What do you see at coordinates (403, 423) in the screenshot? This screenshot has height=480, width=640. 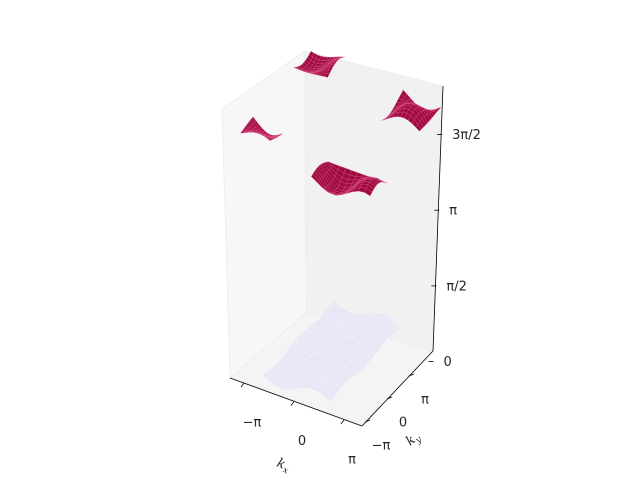 I see `y-tick-label: 0` at bounding box center [403, 423].